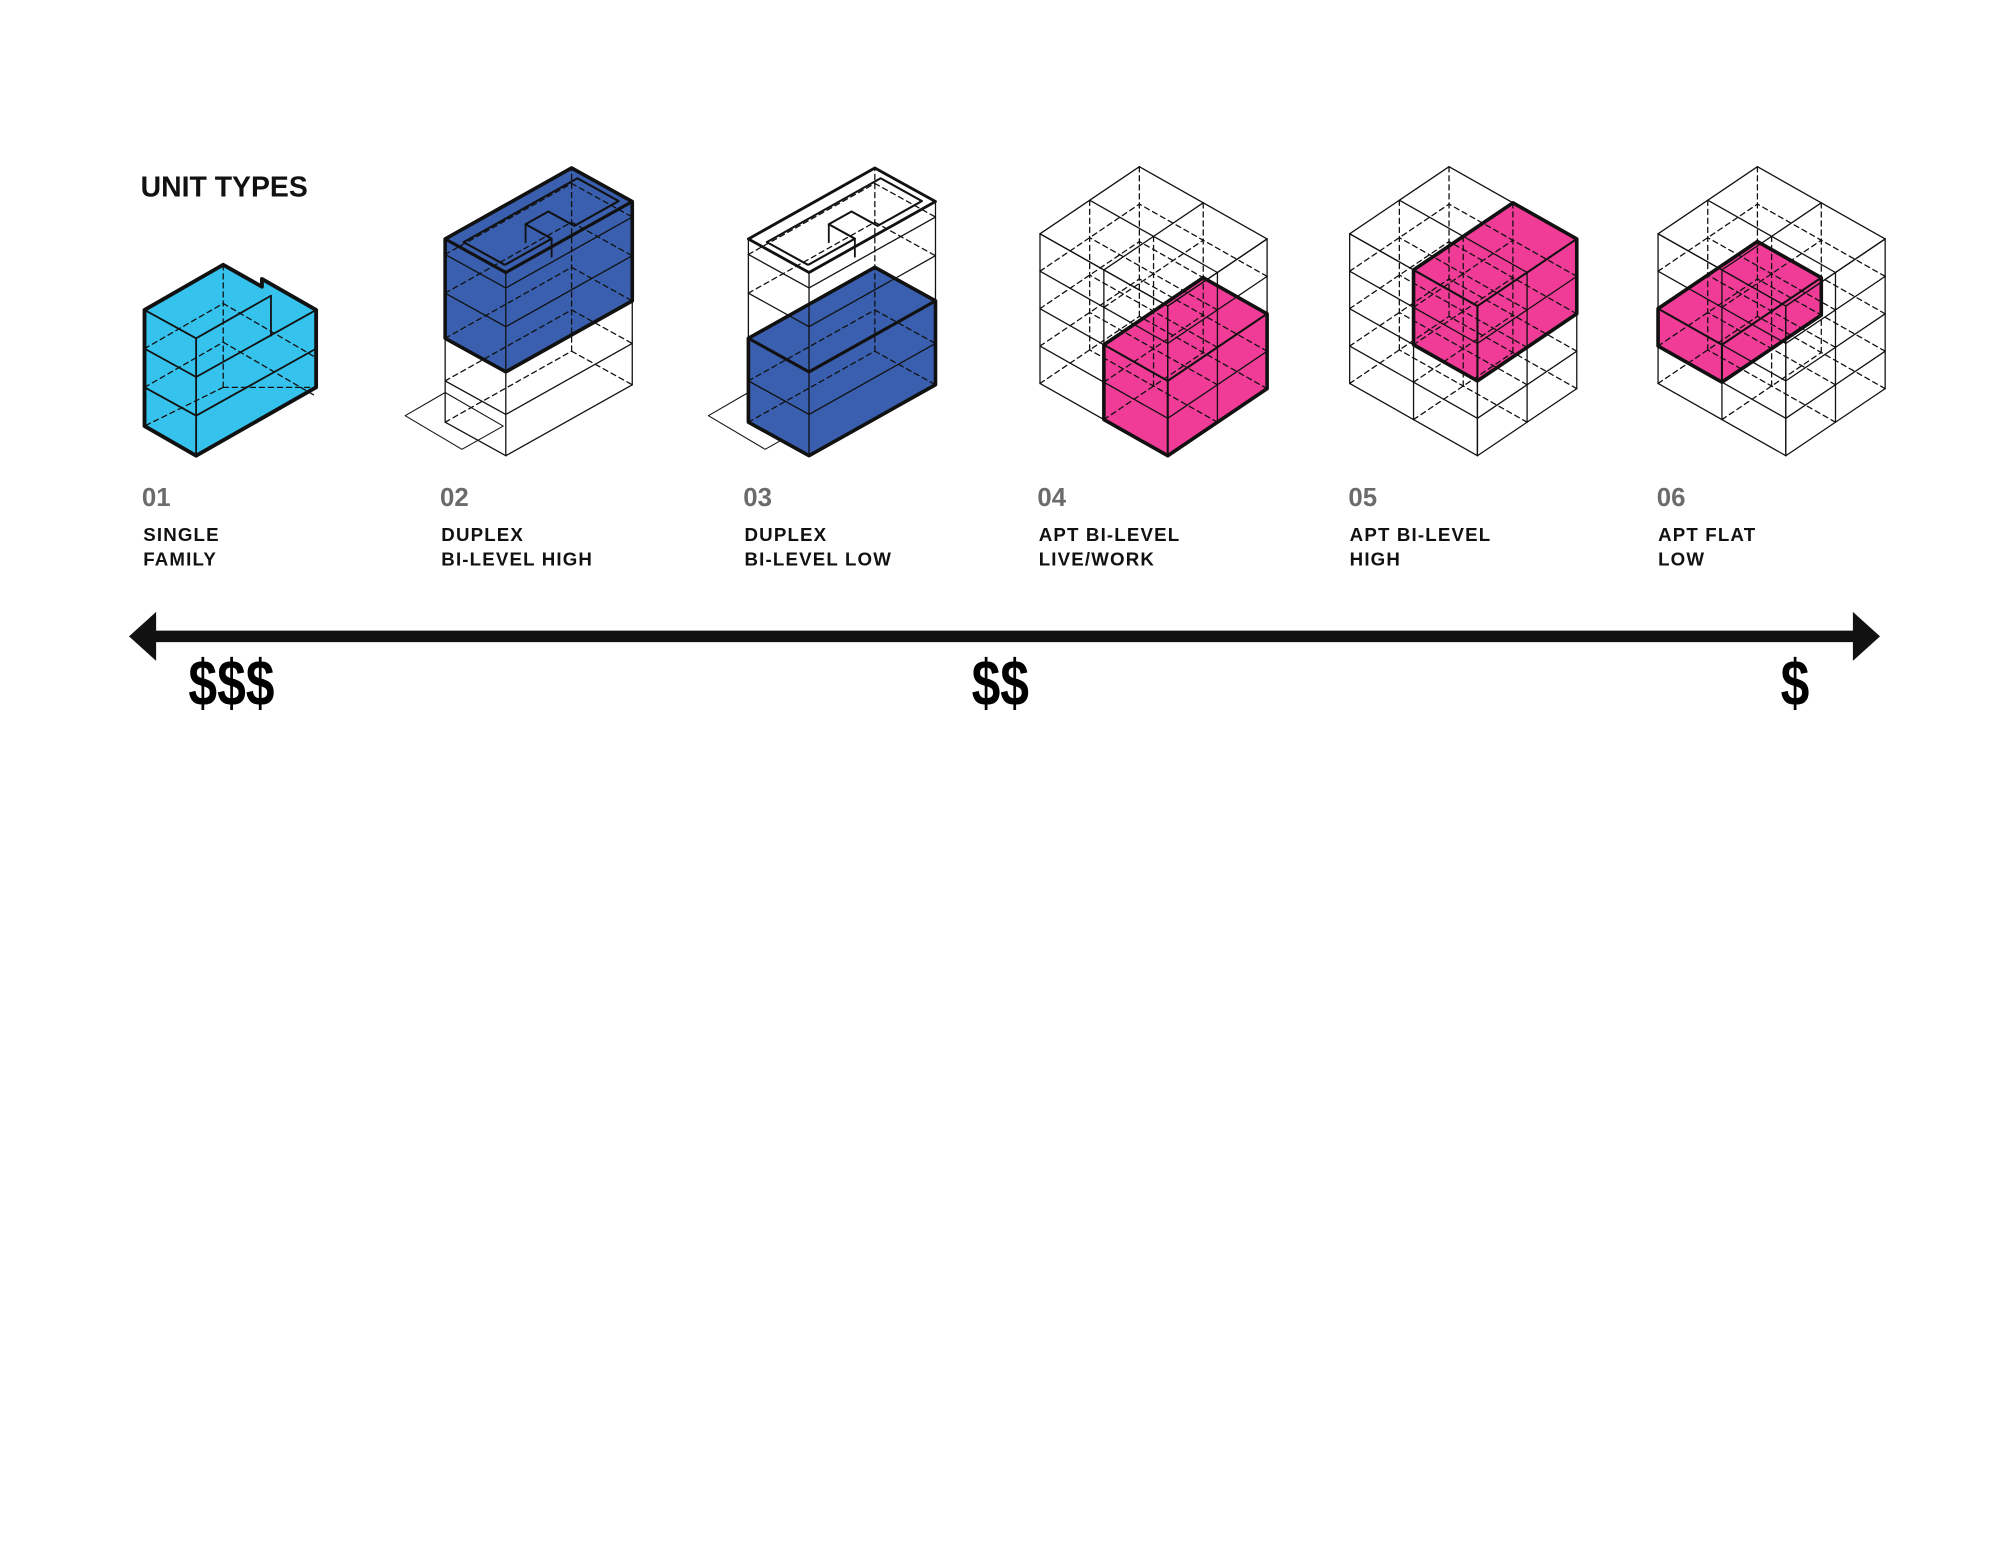  Describe the element at coordinates (180, 558) in the screenshot. I see `unit-name-line2: FAMILY` at that location.